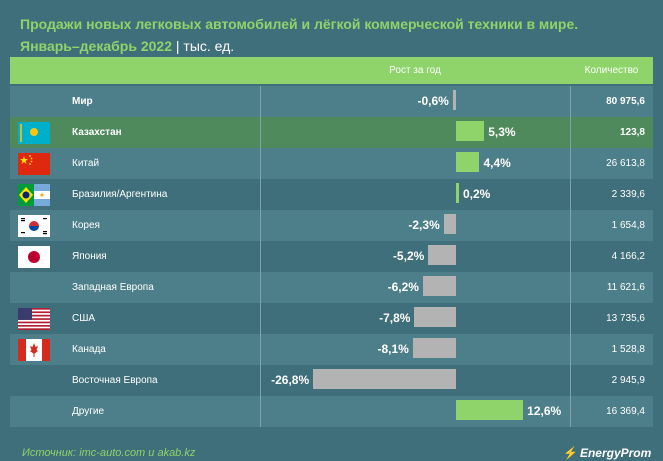  What do you see at coordinates (331, 194) in the screenshot?
I see `table-row: Бразилия/Аргентина 0,2% 2 339,6` at bounding box center [331, 194].